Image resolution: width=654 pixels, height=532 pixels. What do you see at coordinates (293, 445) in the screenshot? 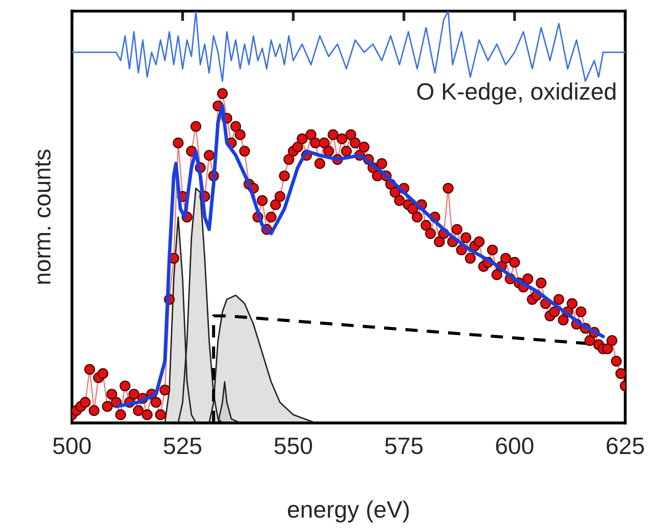
I see `x-tick-label: 550` at bounding box center [293, 445].